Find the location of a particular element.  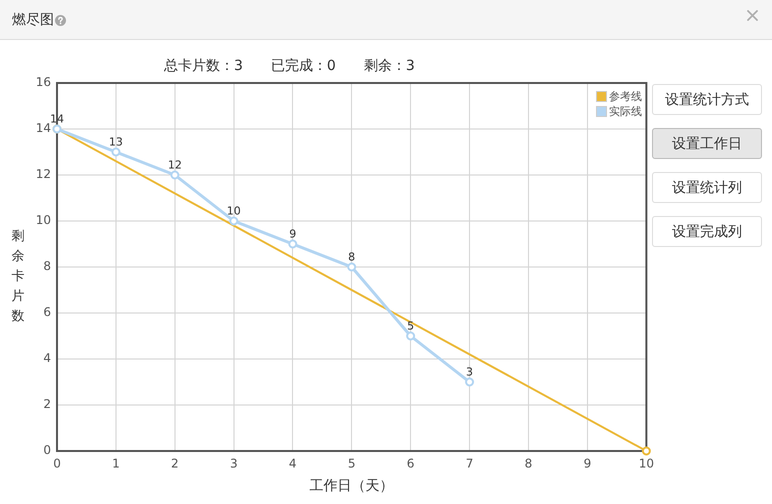

chart-subtitle: 总卡片数：3 已完成：0 剩余：3 is located at coordinates (289, 66).